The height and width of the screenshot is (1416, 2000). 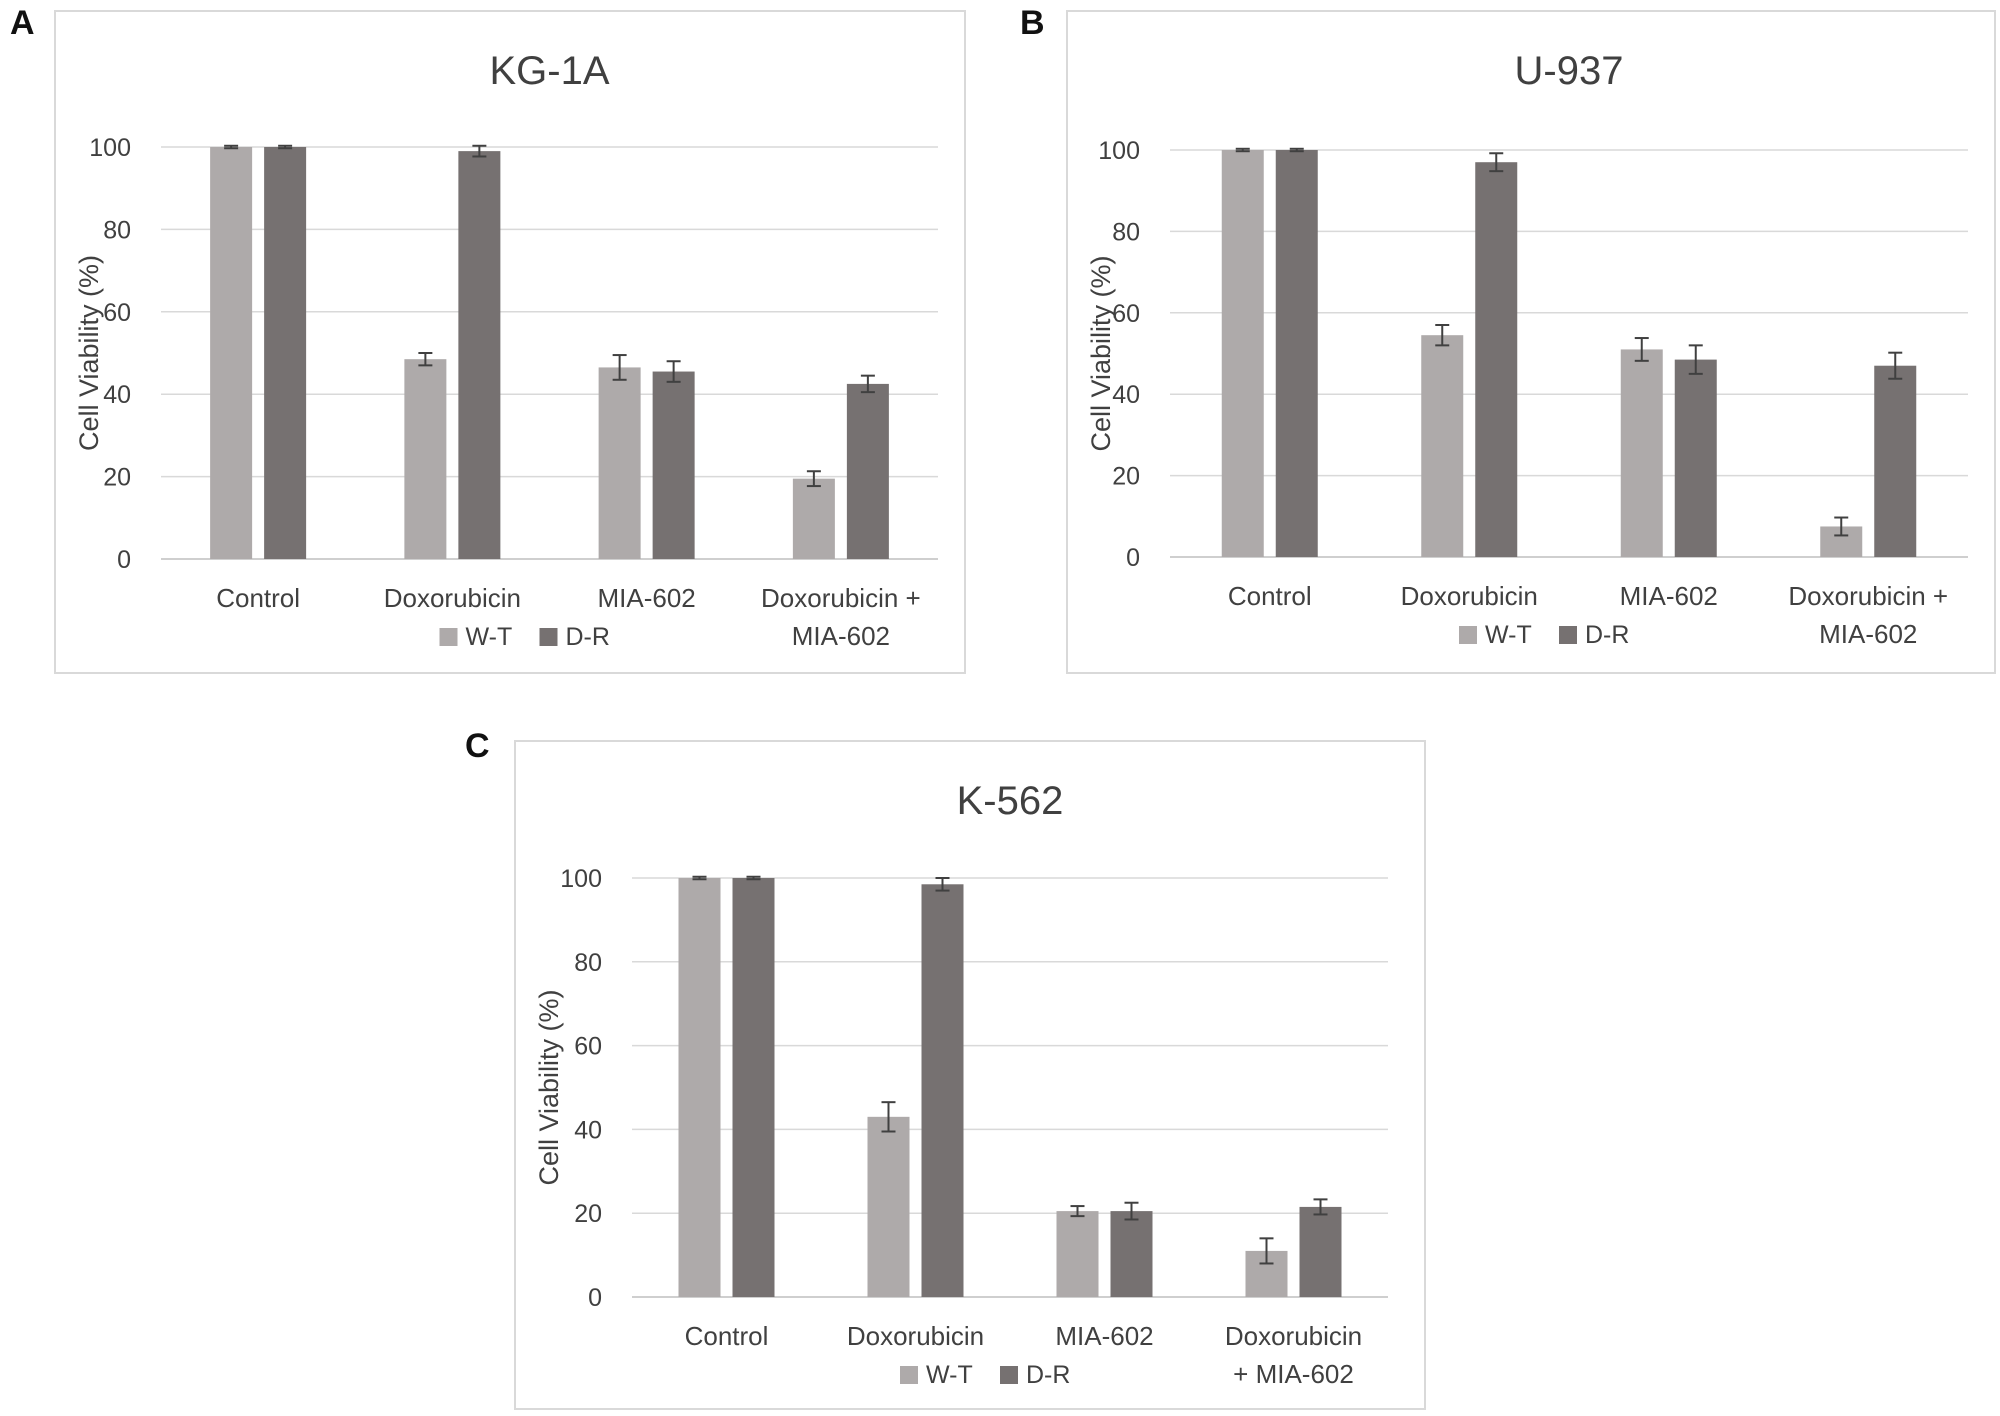 I want to click on chart-title: U-937, so click(x=1569, y=71).